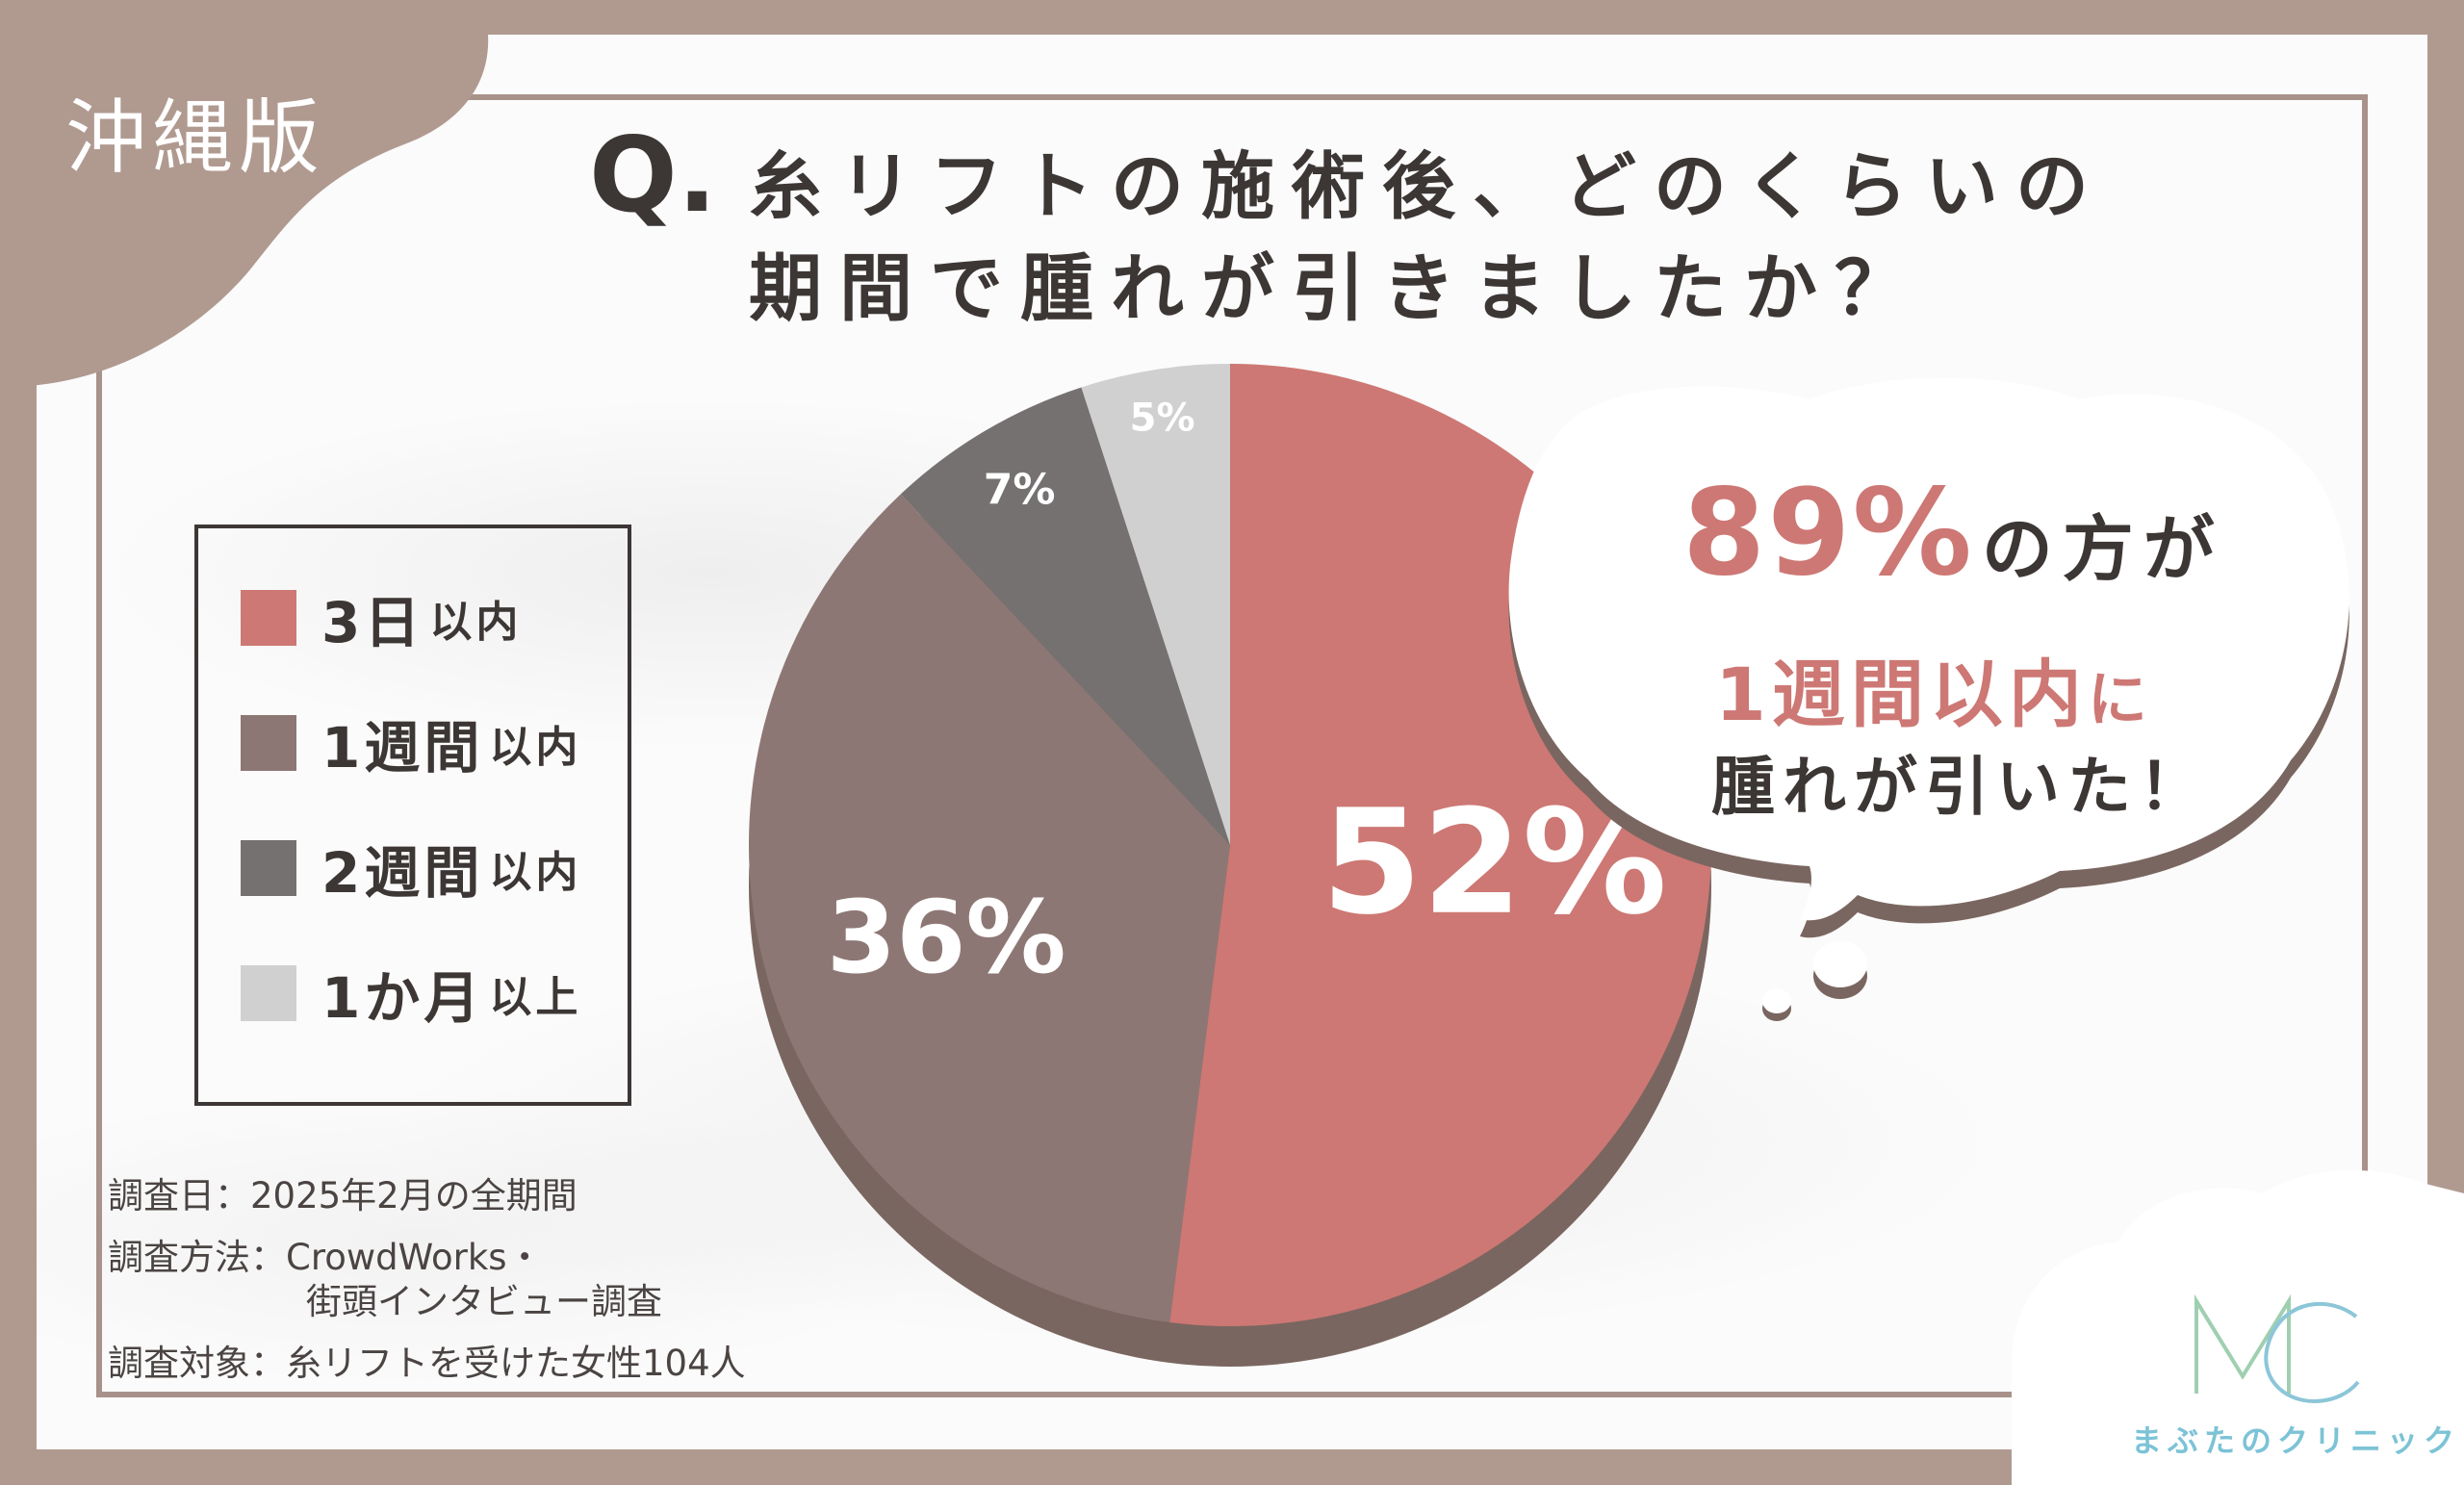  I want to click on legend-label-sub: 以上, so click(535, 997).